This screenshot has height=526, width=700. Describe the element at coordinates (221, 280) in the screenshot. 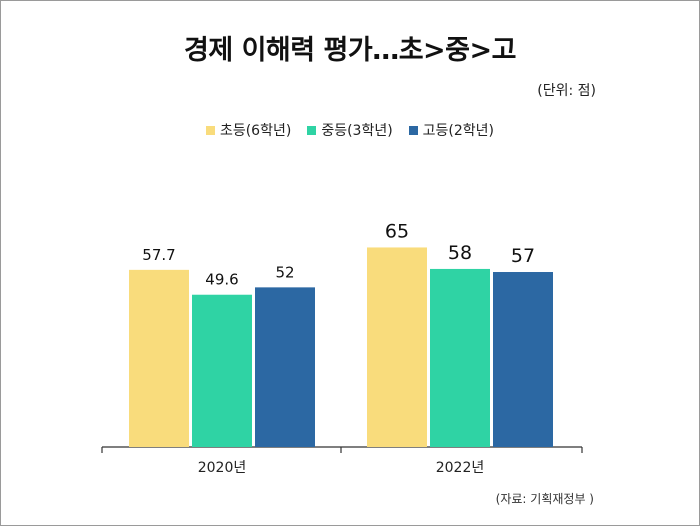

I see `data-label-middle-1: 49.6` at that location.